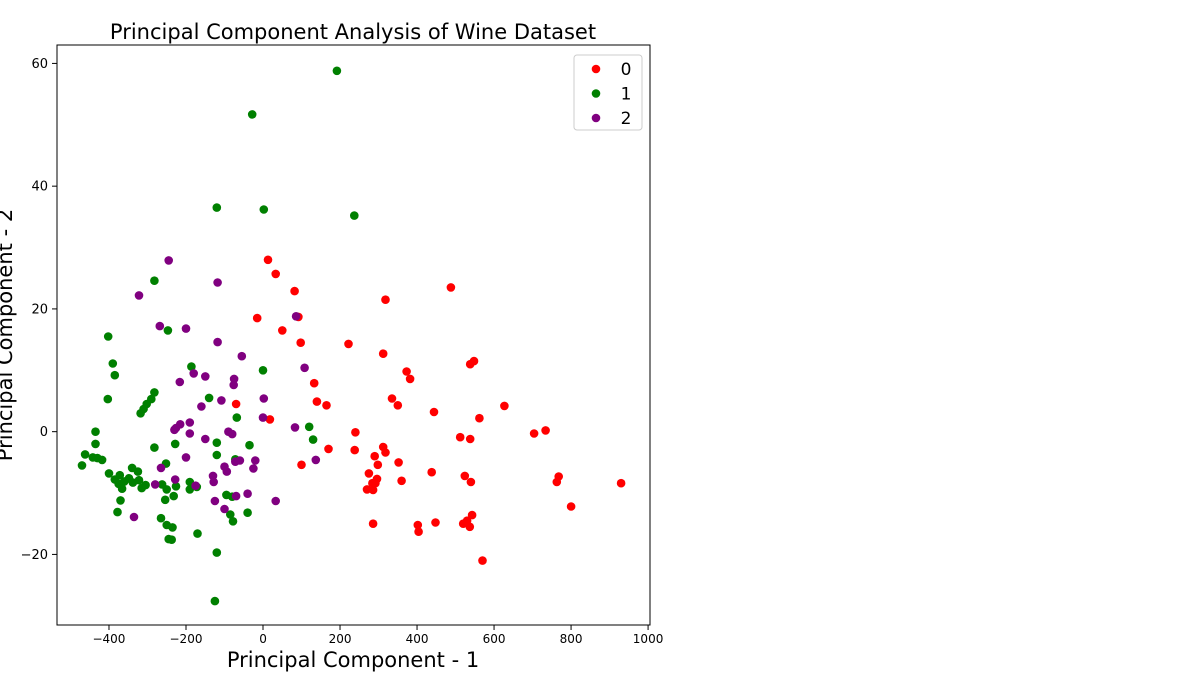  Describe the element at coordinates (39, 187) in the screenshot. I see `y-tick-label: 40` at that location.